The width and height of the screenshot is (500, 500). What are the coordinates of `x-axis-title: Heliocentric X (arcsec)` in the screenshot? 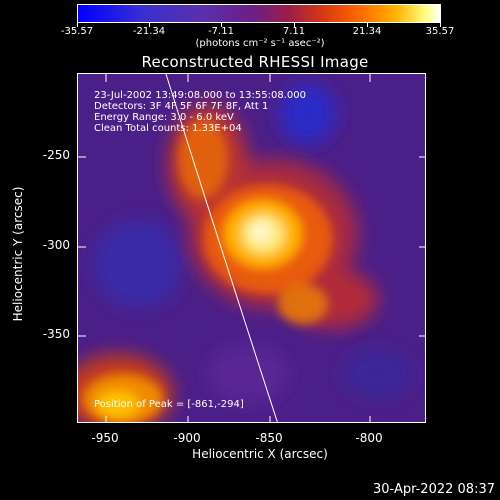 It's located at (260, 454).